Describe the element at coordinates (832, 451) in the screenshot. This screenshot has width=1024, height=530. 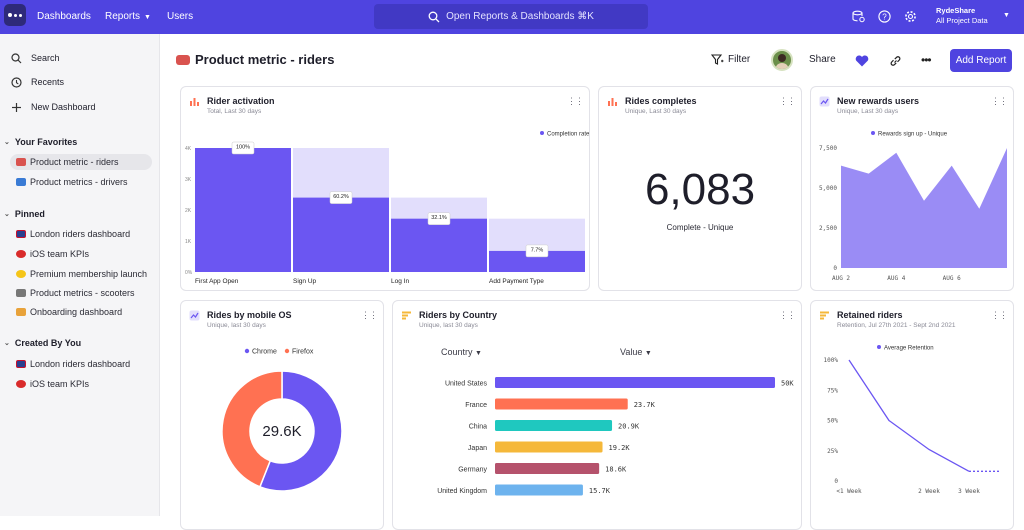
I see `y-tick-label: 25%` at that location.